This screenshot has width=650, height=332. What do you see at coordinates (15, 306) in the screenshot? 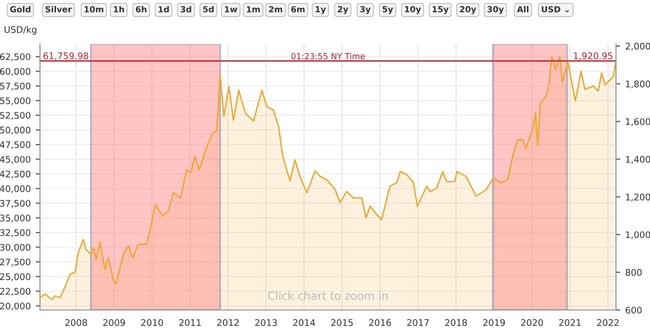
I see `y-tick-label: 20,000` at bounding box center [15, 306].